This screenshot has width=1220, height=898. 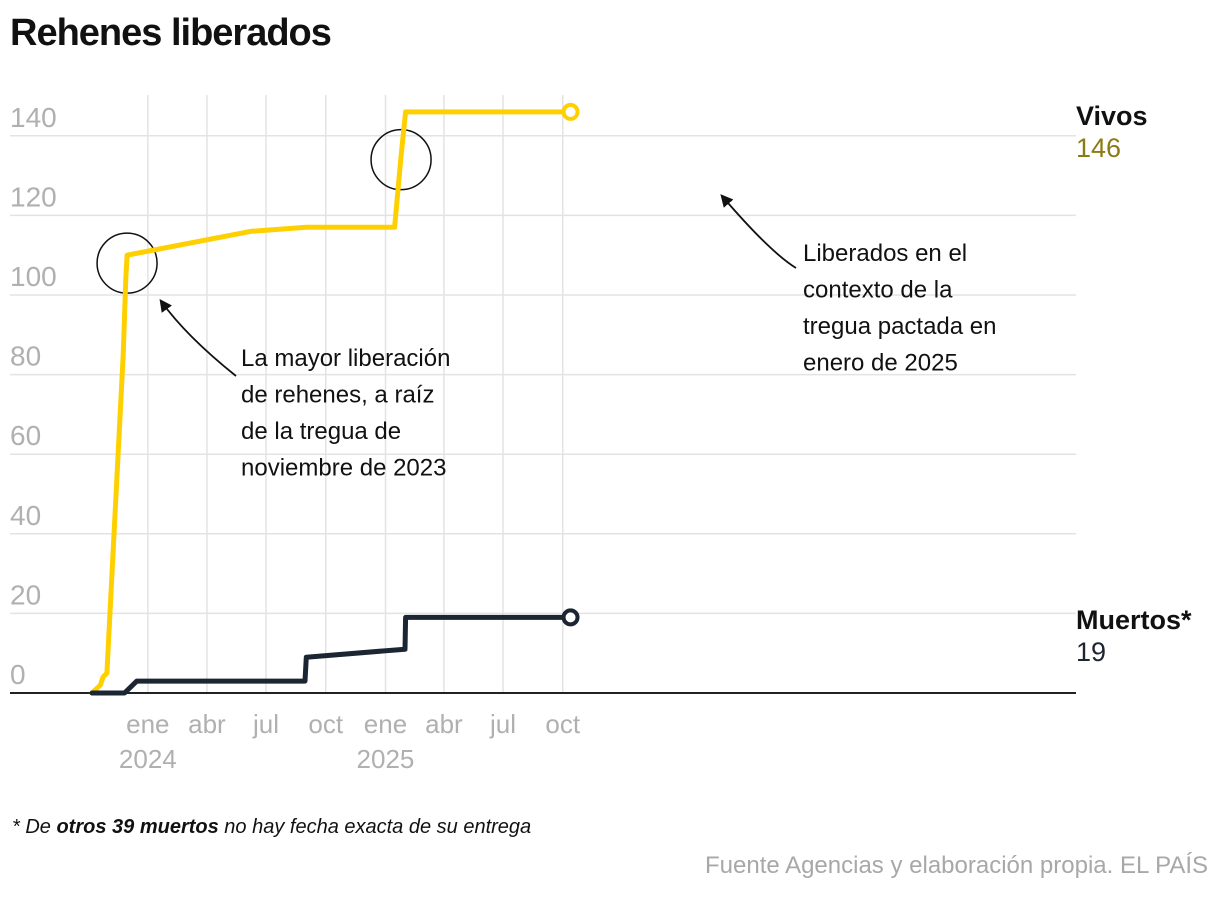 I want to click on footnote-bold: otros 39 muertos, so click(x=137, y=827).